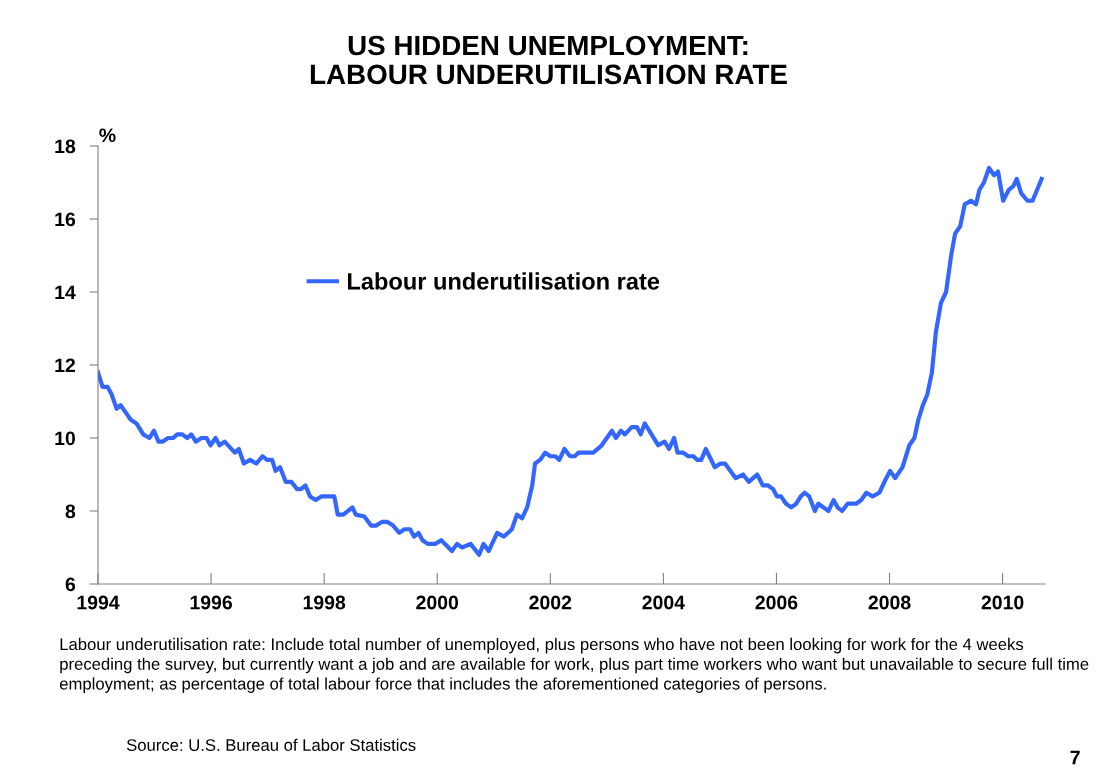 The height and width of the screenshot is (776, 1097). What do you see at coordinates (324, 602) in the screenshot?
I see `x-tick-label: 1998` at bounding box center [324, 602].